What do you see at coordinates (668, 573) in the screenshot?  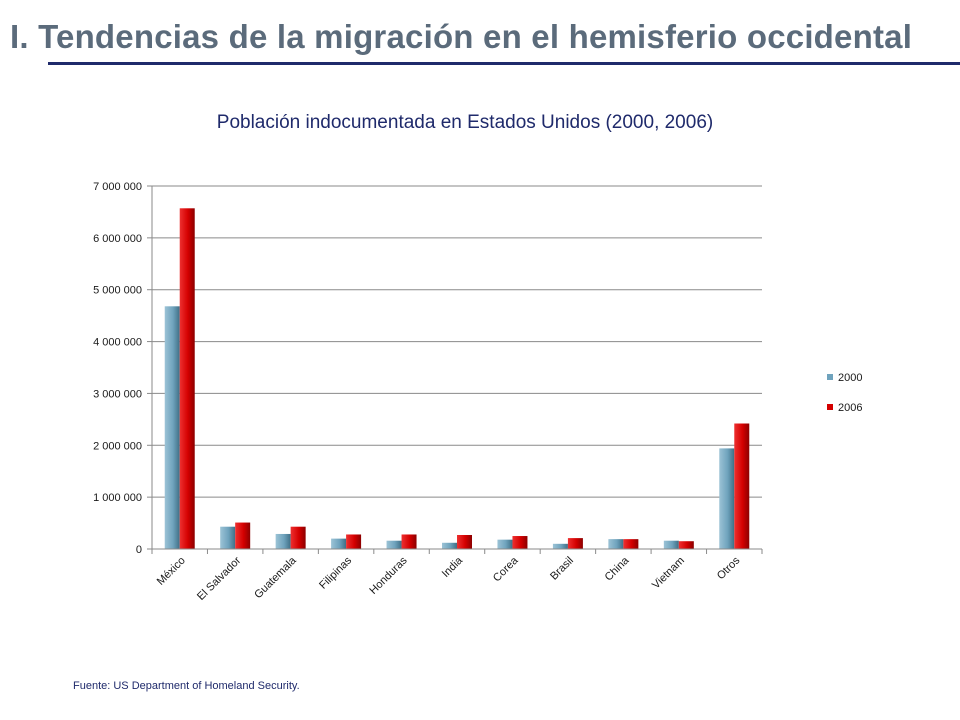 I see `x-tick-label: Vietnam` at bounding box center [668, 573].